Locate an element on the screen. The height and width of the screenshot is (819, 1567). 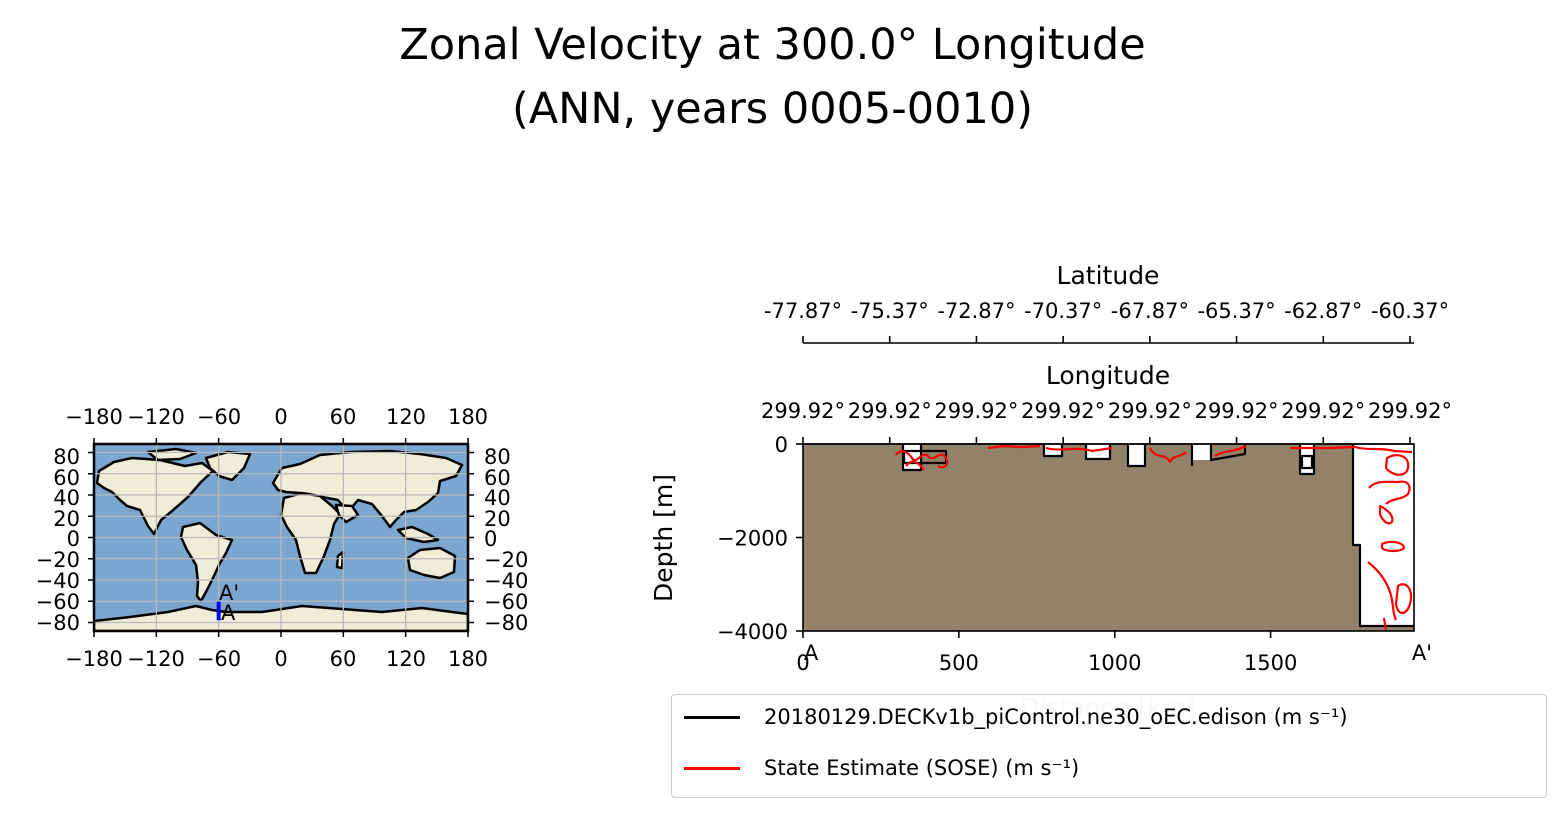
map-ytick-right-label: −80 is located at coordinates (506, 623).